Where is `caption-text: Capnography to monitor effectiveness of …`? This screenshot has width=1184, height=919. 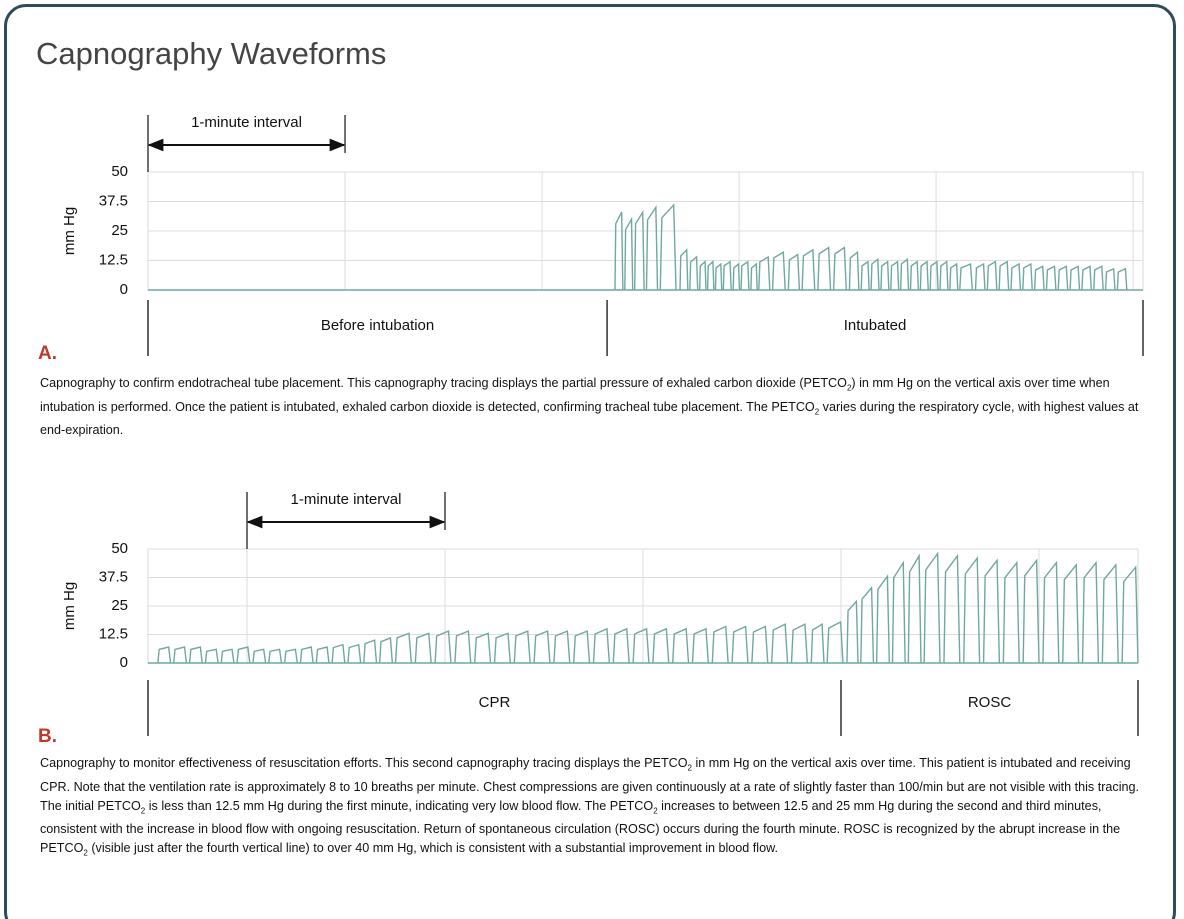
caption-text: Capnography to monitor effectiveness of … is located at coordinates (364, 763).